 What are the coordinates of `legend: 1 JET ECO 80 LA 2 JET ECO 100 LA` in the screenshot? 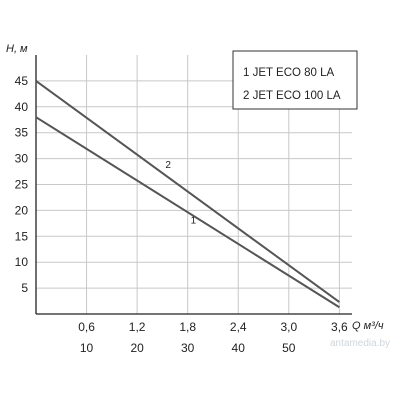 It's located at (295, 80).